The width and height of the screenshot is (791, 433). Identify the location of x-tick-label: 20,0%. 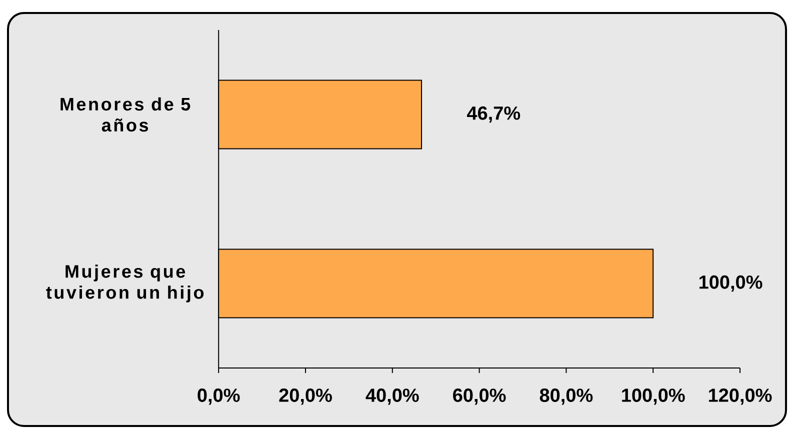
(305, 396).